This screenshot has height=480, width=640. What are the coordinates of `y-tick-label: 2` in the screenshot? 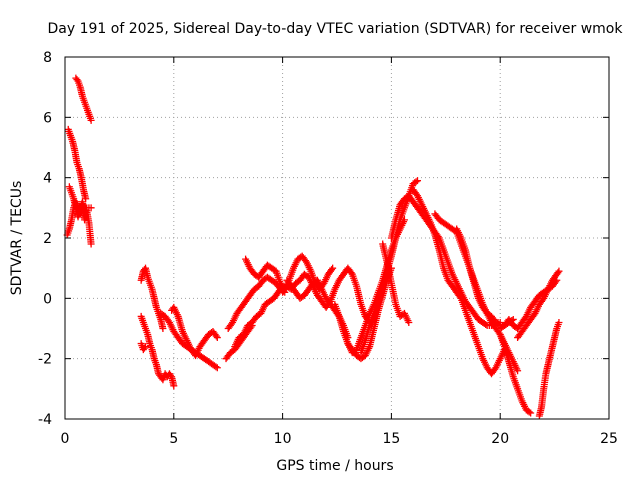 It's located at (47, 239).